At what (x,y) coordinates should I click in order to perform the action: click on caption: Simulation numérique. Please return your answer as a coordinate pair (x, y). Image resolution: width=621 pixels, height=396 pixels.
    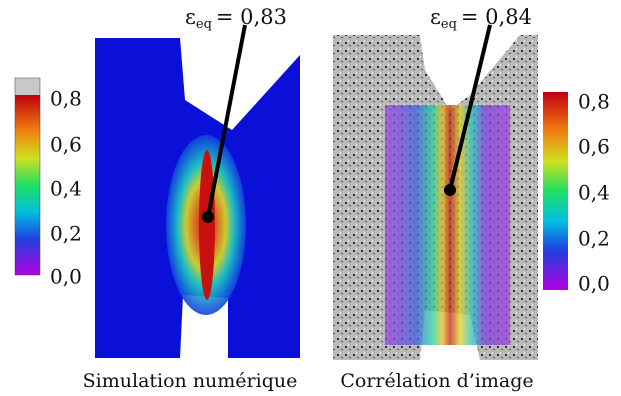
    Looking at the image, I should click on (190, 381).